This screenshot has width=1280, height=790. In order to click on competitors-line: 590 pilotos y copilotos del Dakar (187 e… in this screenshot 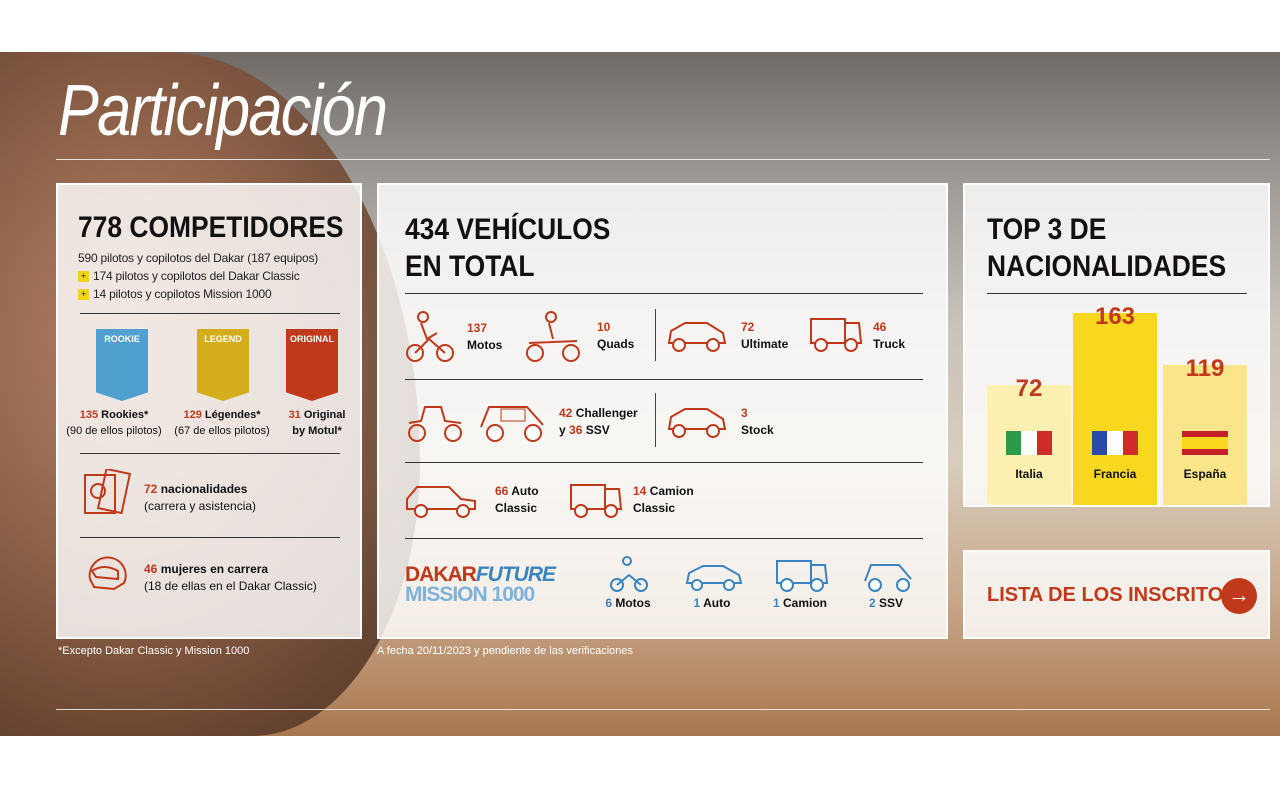, I will do `click(198, 258)`.